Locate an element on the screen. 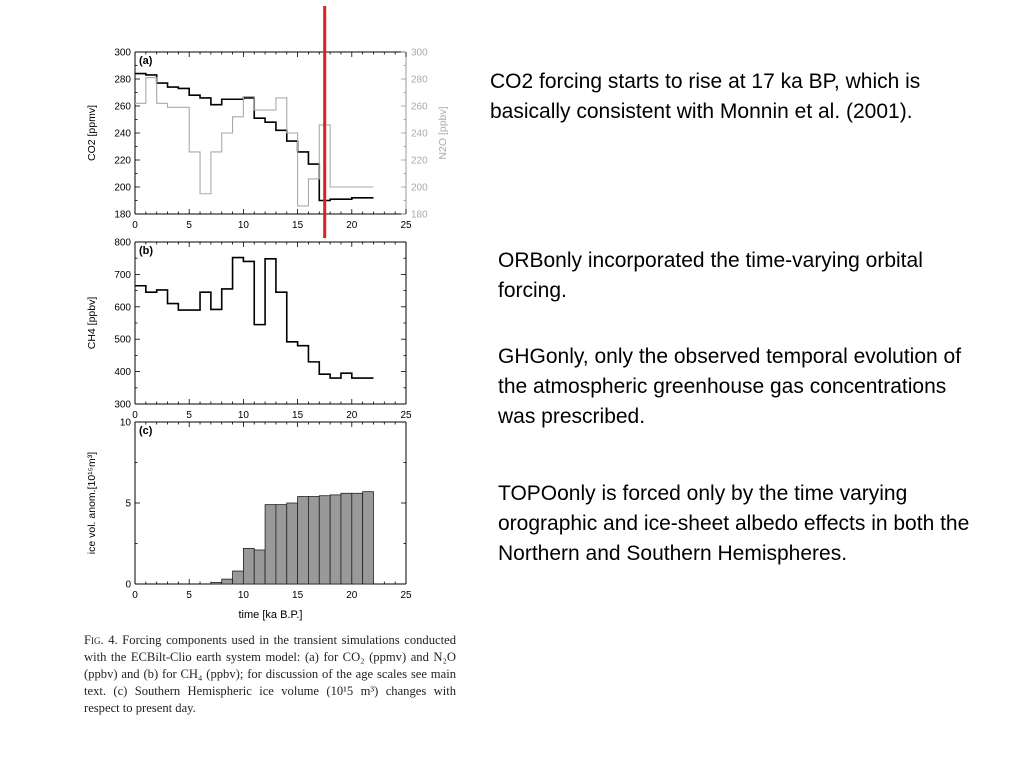 Image resolution: width=1024 pixels, height=768 pixels. y-axis-label: ice vol. anom.[10¹⁵m³] is located at coordinates (92, 503).